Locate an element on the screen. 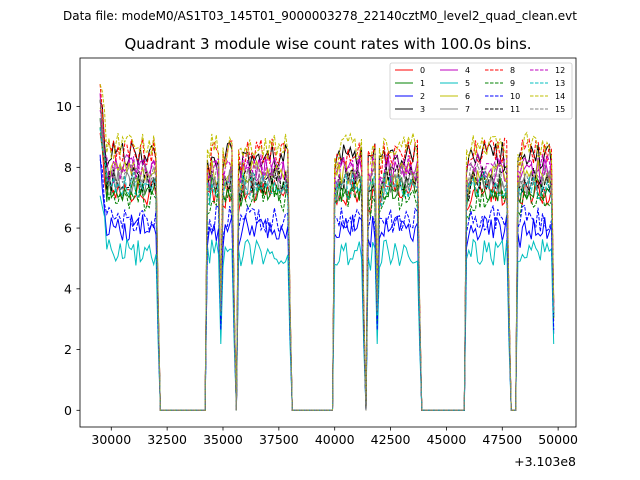  legend-label-12: 12 is located at coordinates (560, 70).